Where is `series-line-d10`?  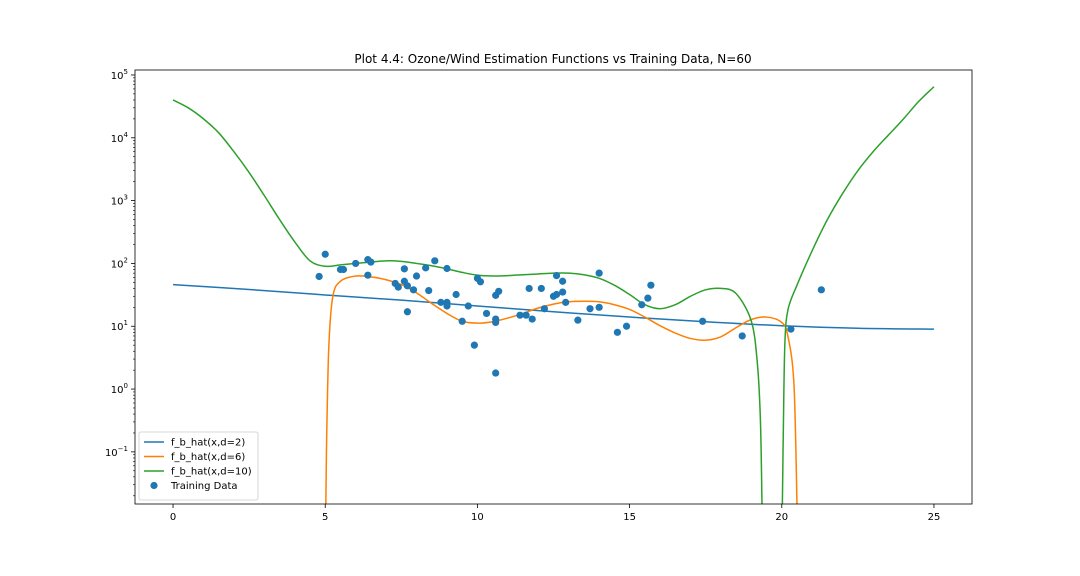
series-line-d10 is located at coordinates (858, 295).